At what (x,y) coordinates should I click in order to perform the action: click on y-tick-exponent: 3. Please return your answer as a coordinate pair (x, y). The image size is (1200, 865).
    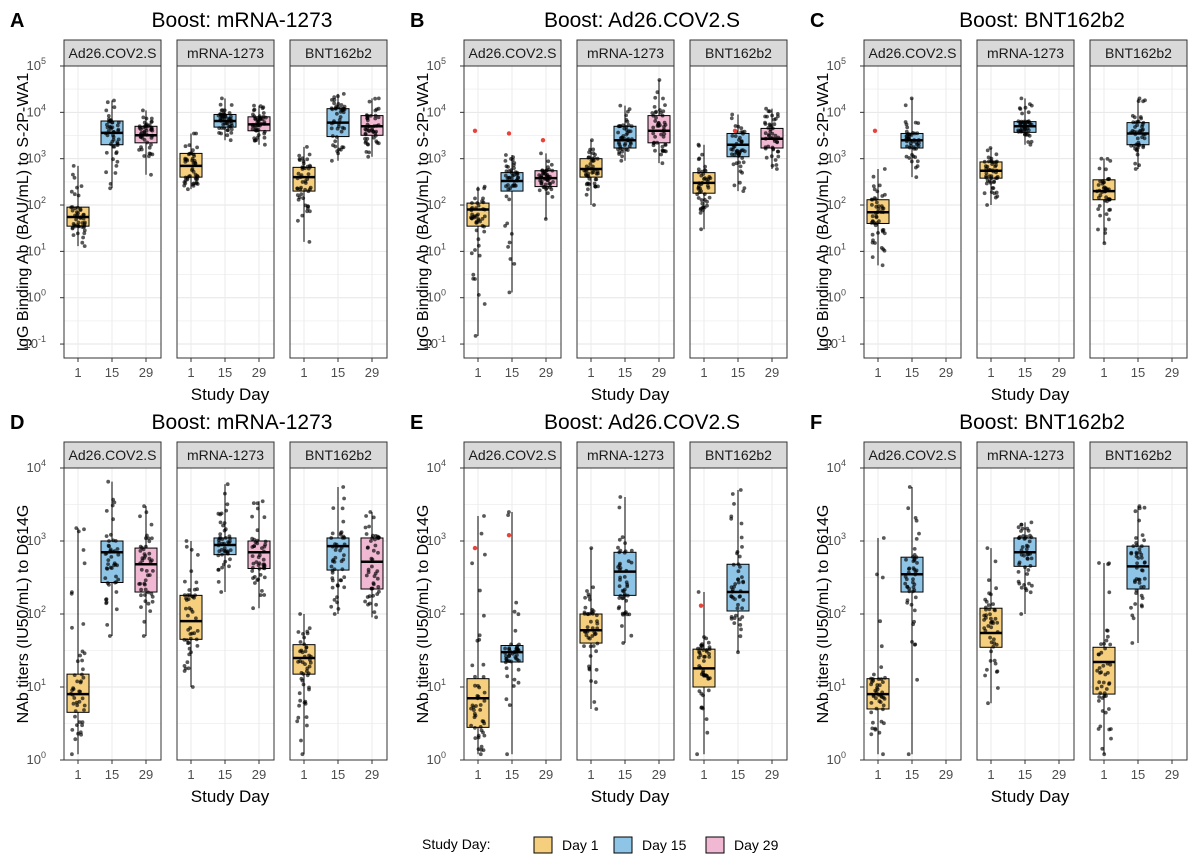
    Looking at the image, I should click on (43, 154).